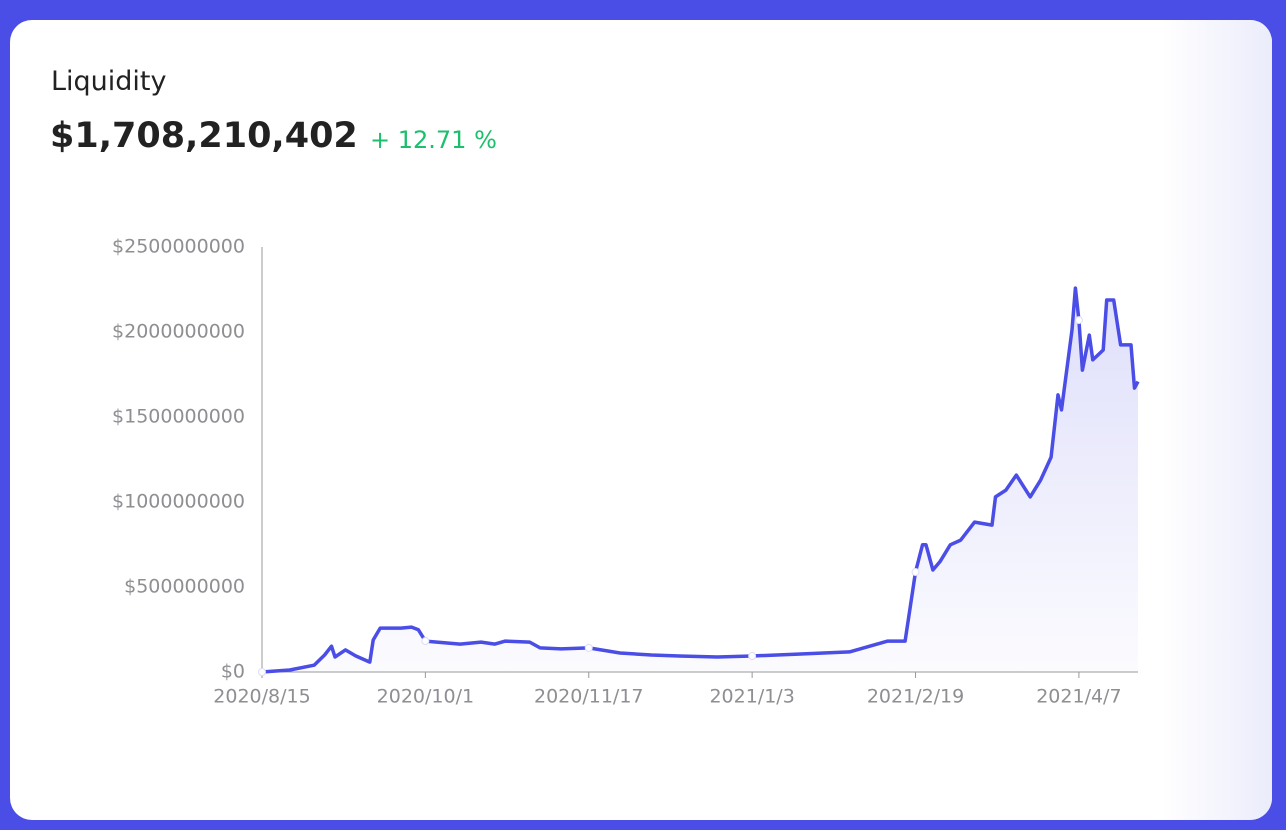 The width and height of the screenshot is (1286, 830). What do you see at coordinates (178, 502) in the screenshot?
I see `y-tick-label: $1000000000` at bounding box center [178, 502].